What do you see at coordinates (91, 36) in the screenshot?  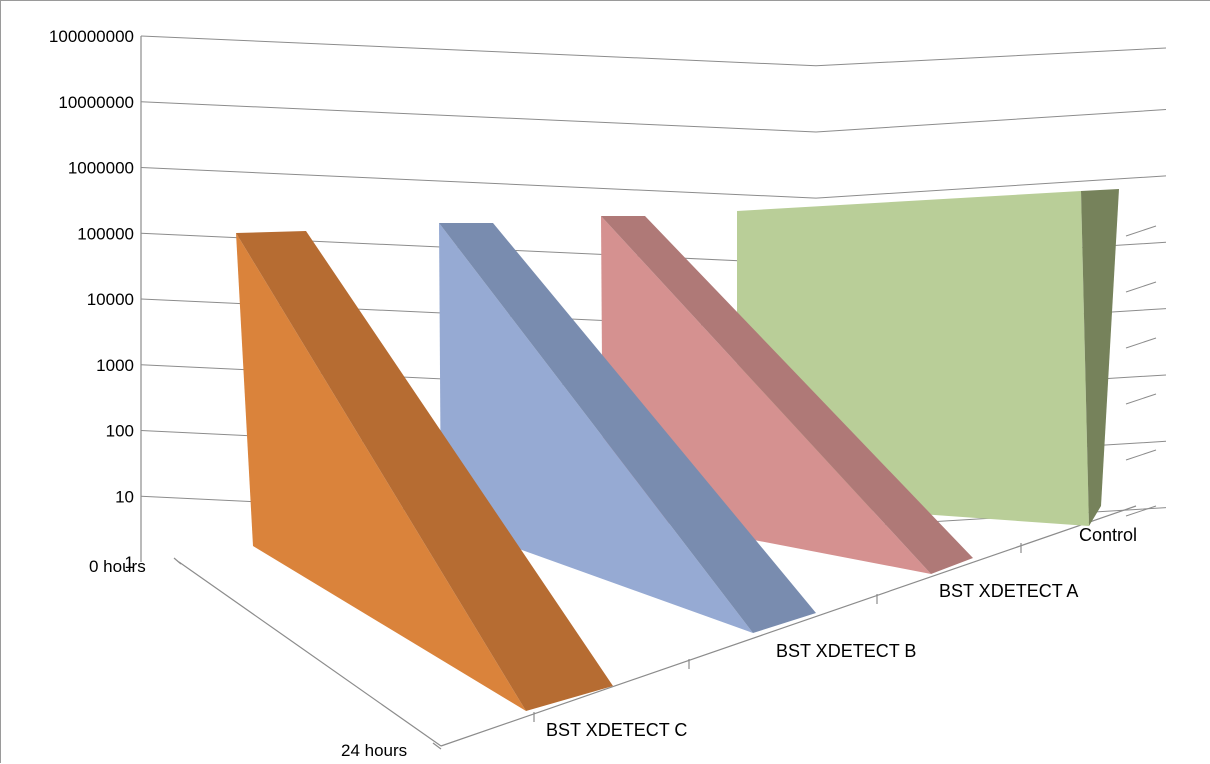 I see `y-tick-label: 100000000` at bounding box center [91, 36].